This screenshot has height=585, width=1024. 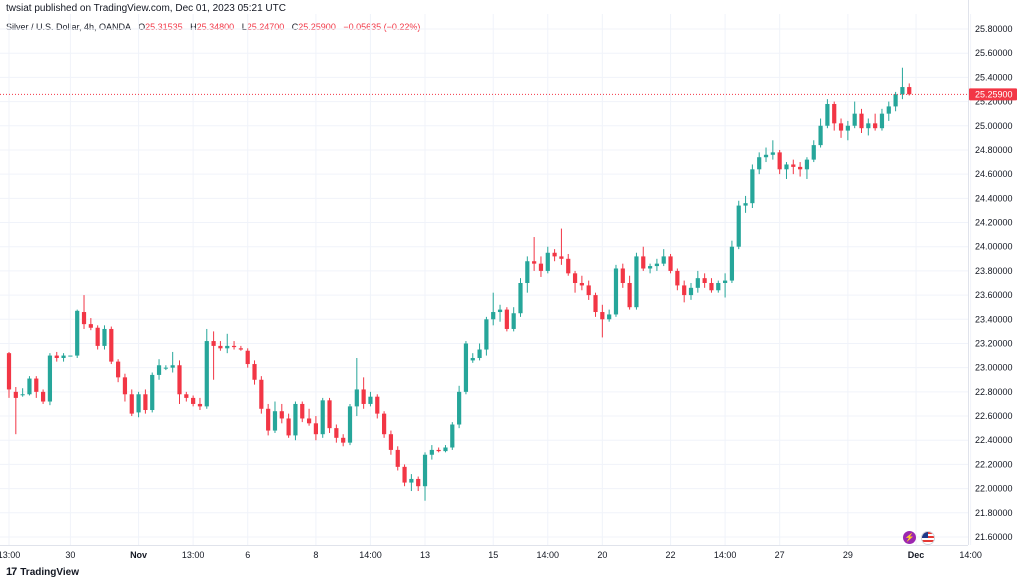 I want to click on x-tick-label: 6, so click(x=247, y=555).